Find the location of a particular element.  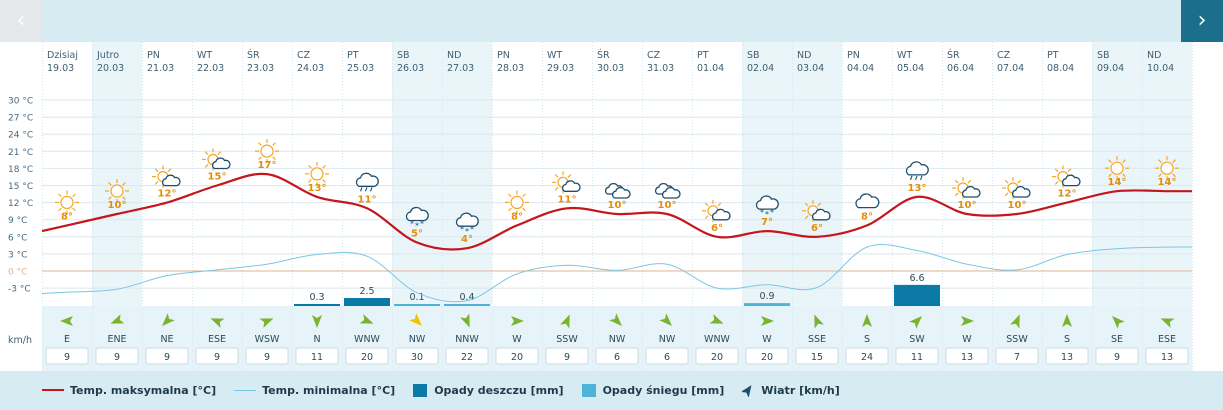

wind-direction: W is located at coordinates (517, 339).